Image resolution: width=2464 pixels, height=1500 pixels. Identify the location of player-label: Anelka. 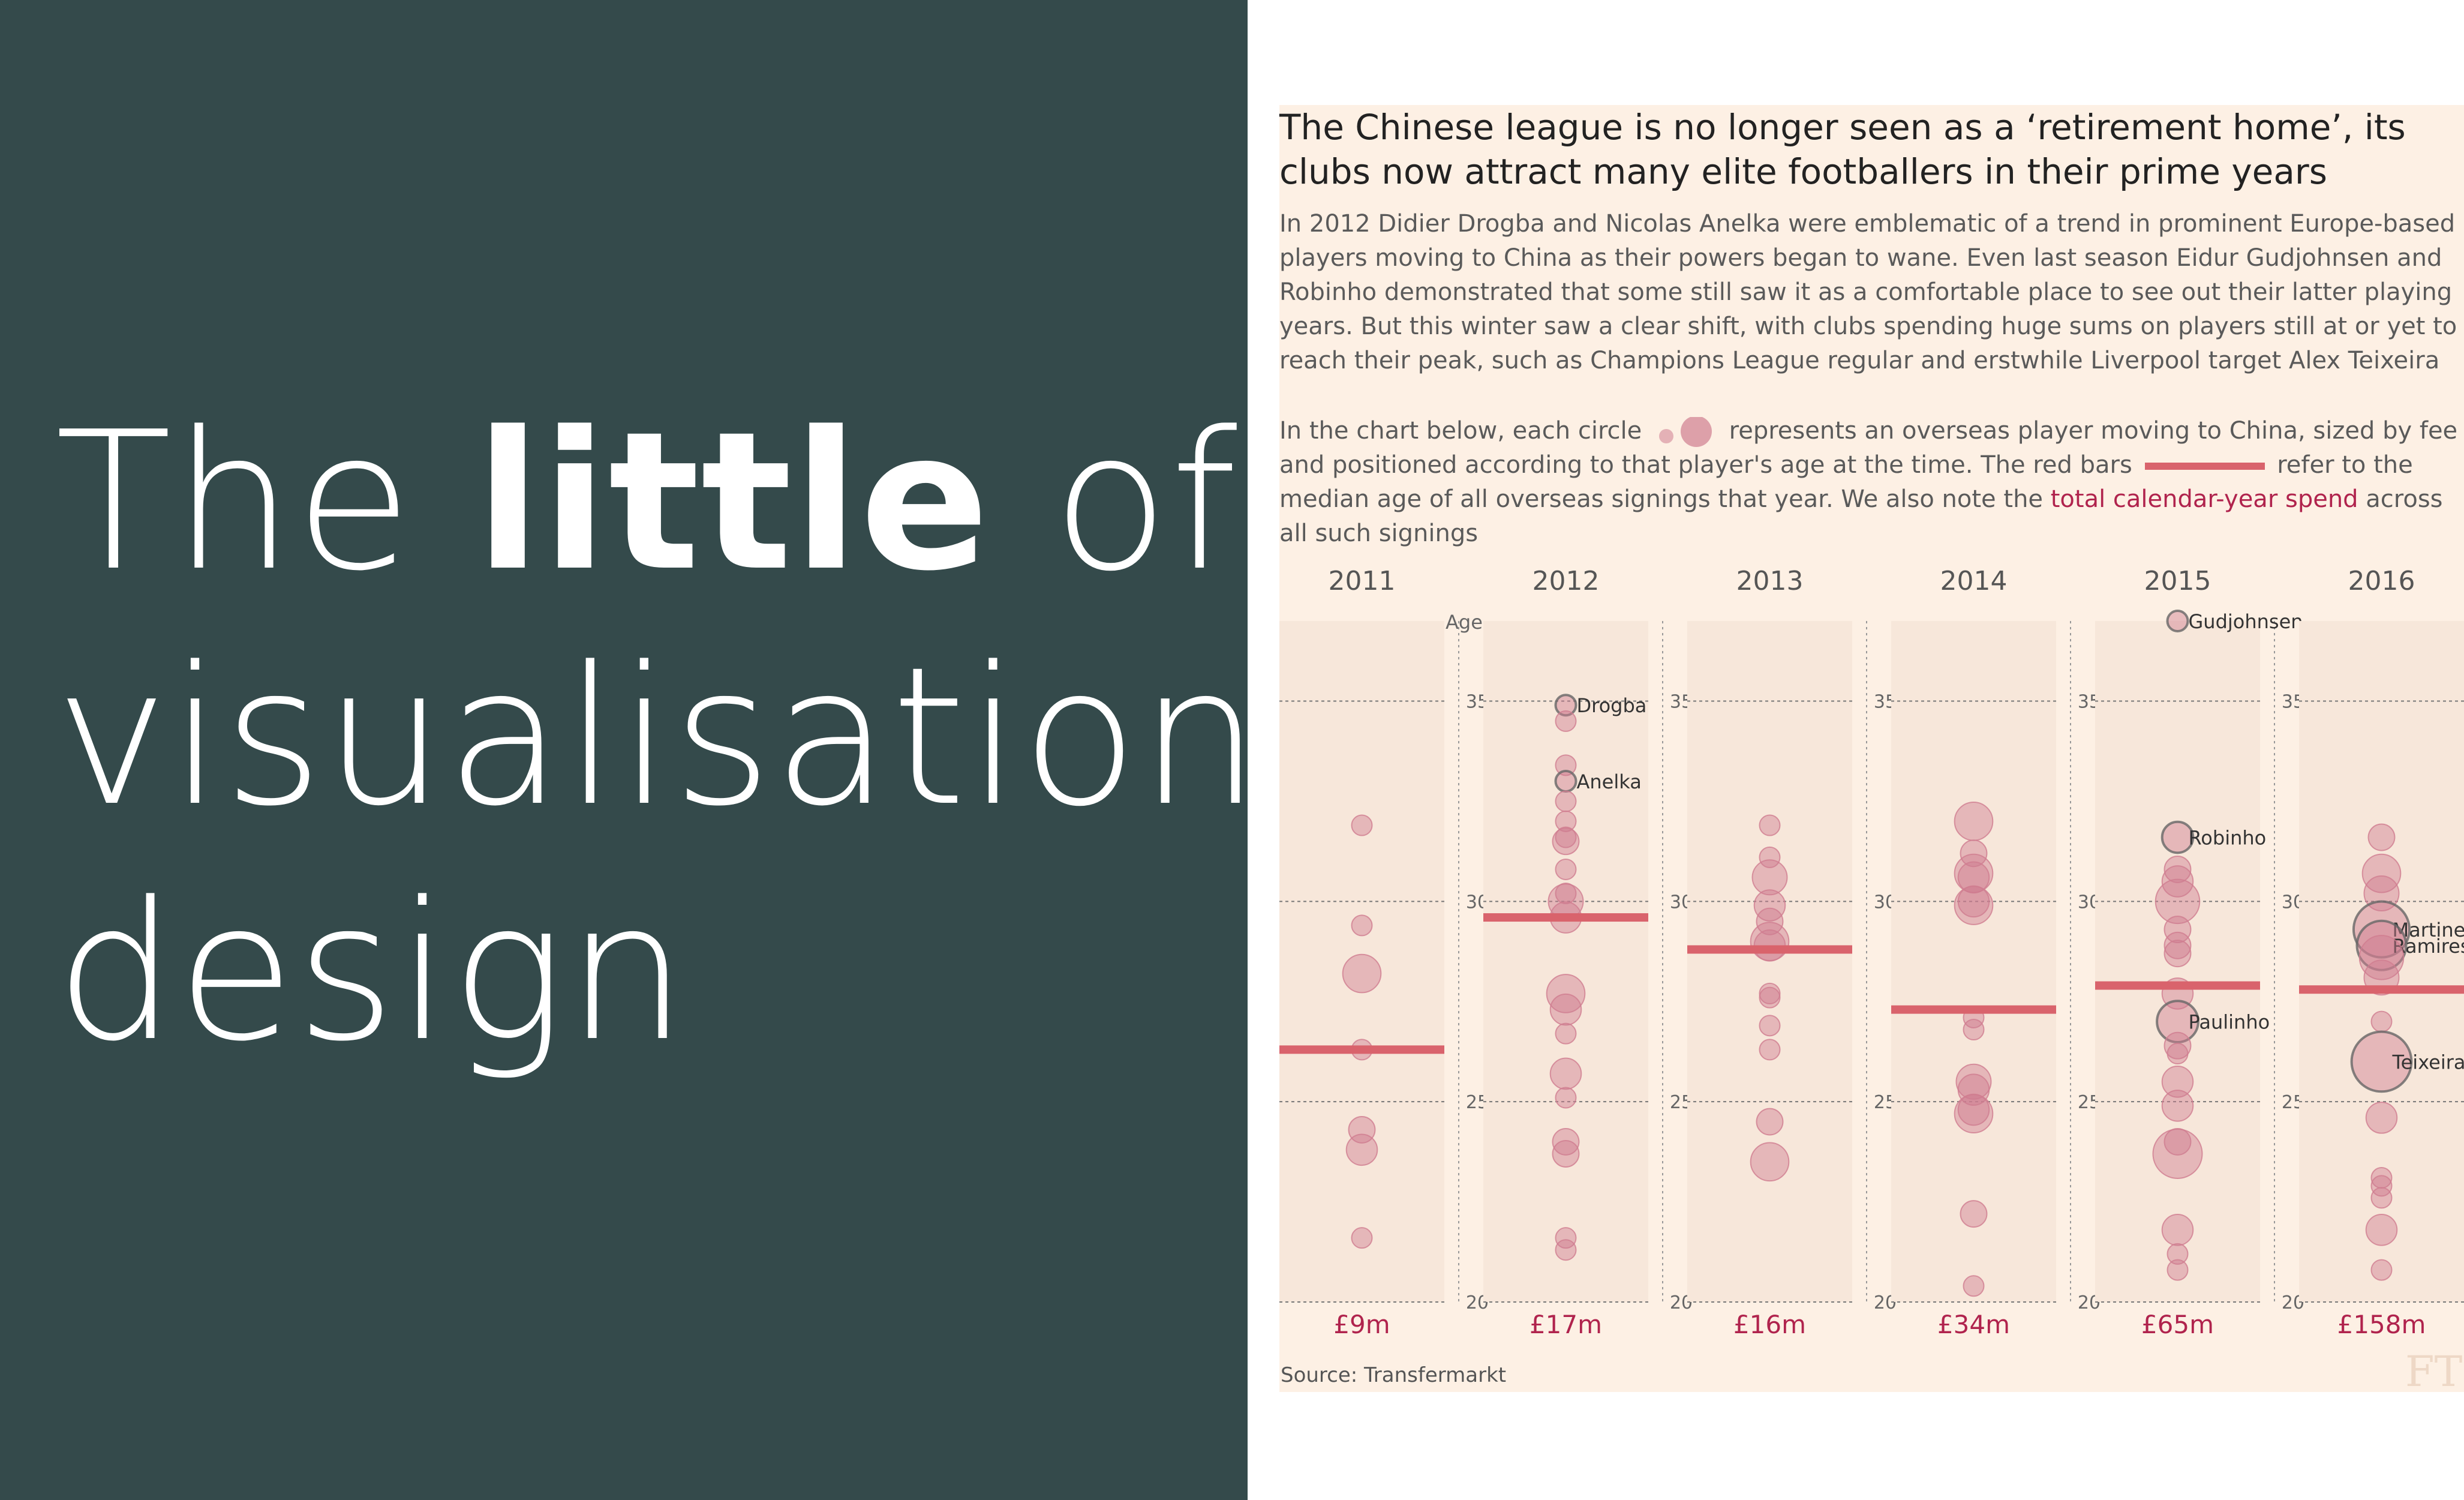
(1609, 781).